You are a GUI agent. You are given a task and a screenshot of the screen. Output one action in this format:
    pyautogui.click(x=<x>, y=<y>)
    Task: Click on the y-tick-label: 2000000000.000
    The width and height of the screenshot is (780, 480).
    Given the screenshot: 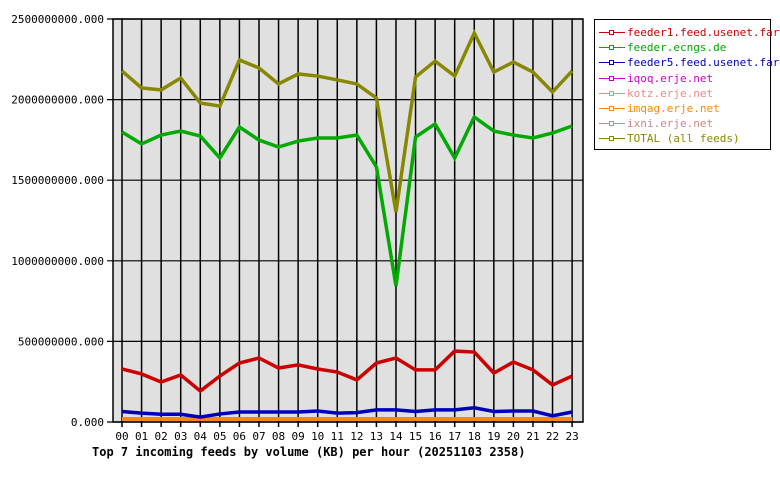 What is the action you would take?
    pyautogui.click(x=57, y=100)
    